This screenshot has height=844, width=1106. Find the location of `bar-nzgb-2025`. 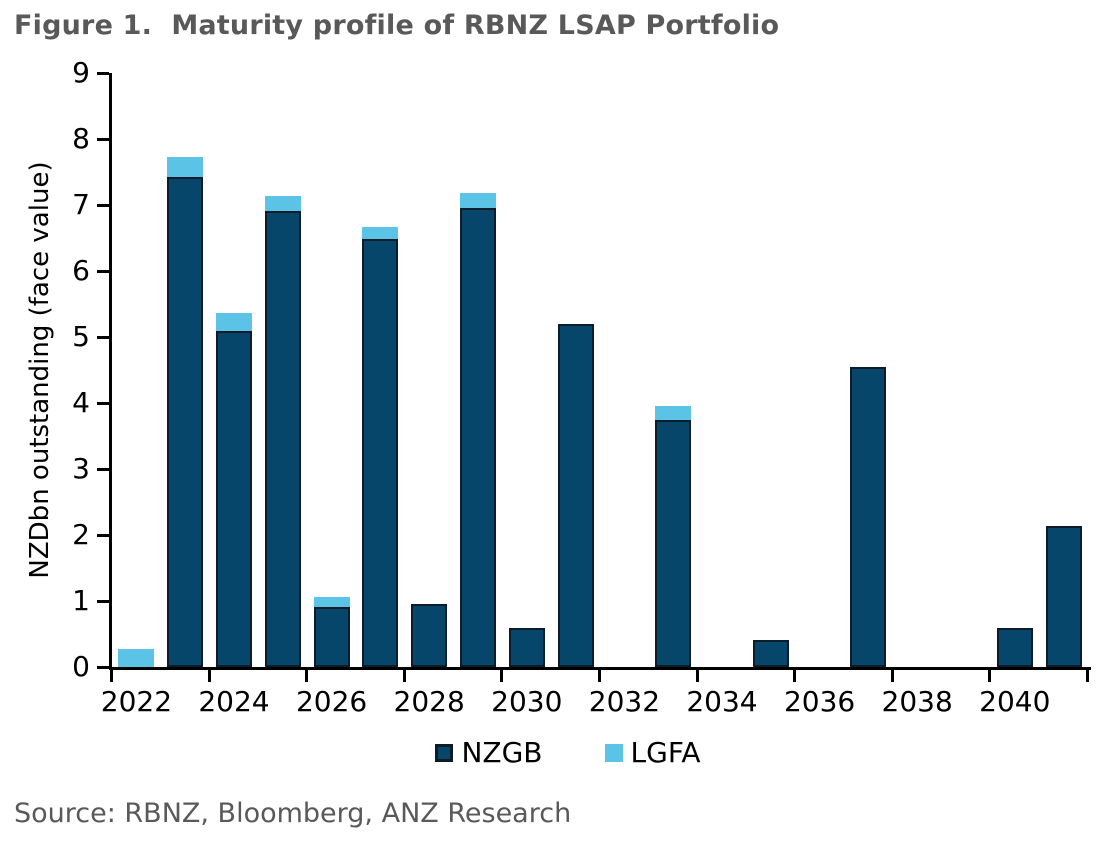

bar-nzgb-2025 is located at coordinates (282, 438).